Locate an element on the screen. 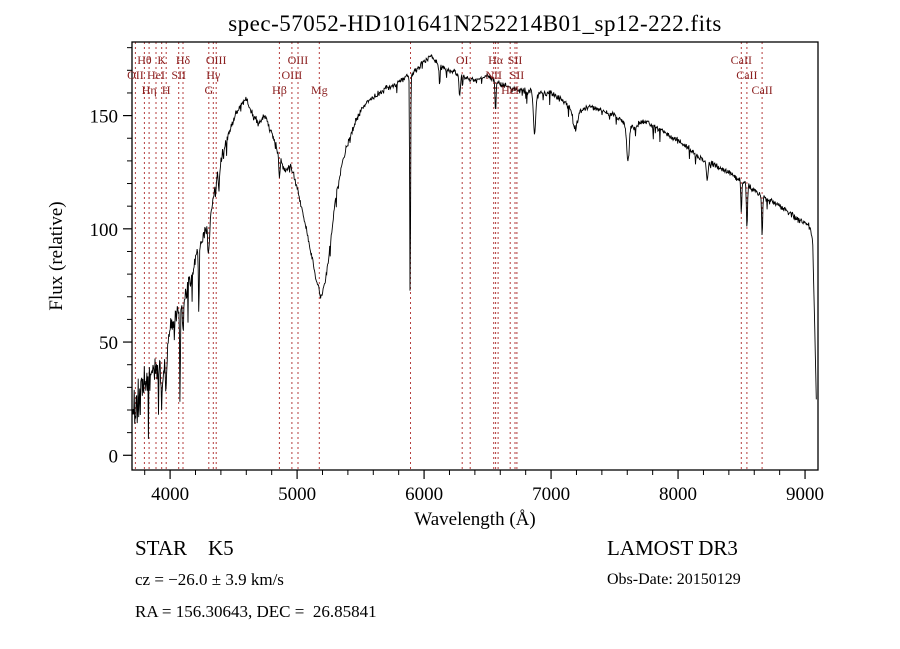  obs-date-text: Obs-Date: 20150129 is located at coordinates (674, 579).